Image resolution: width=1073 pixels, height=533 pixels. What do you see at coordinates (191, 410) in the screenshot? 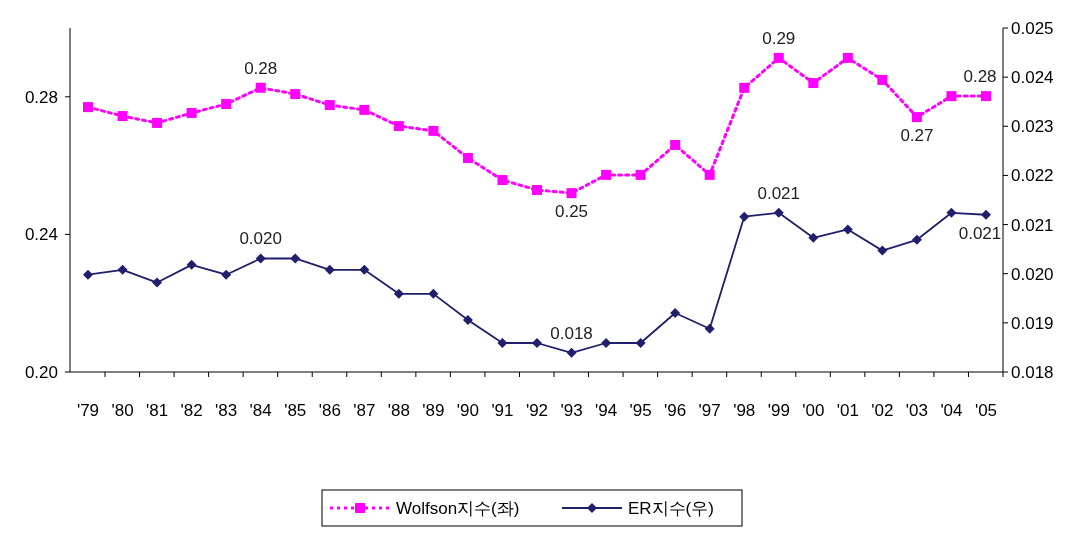
I see `x-tick-label: '82` at bounding box center [191, 410].